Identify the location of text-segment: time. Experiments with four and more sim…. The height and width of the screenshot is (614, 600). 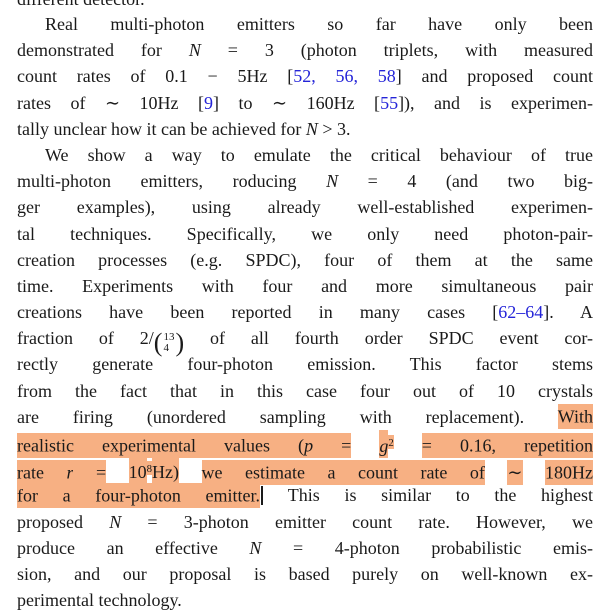
(305, 285).